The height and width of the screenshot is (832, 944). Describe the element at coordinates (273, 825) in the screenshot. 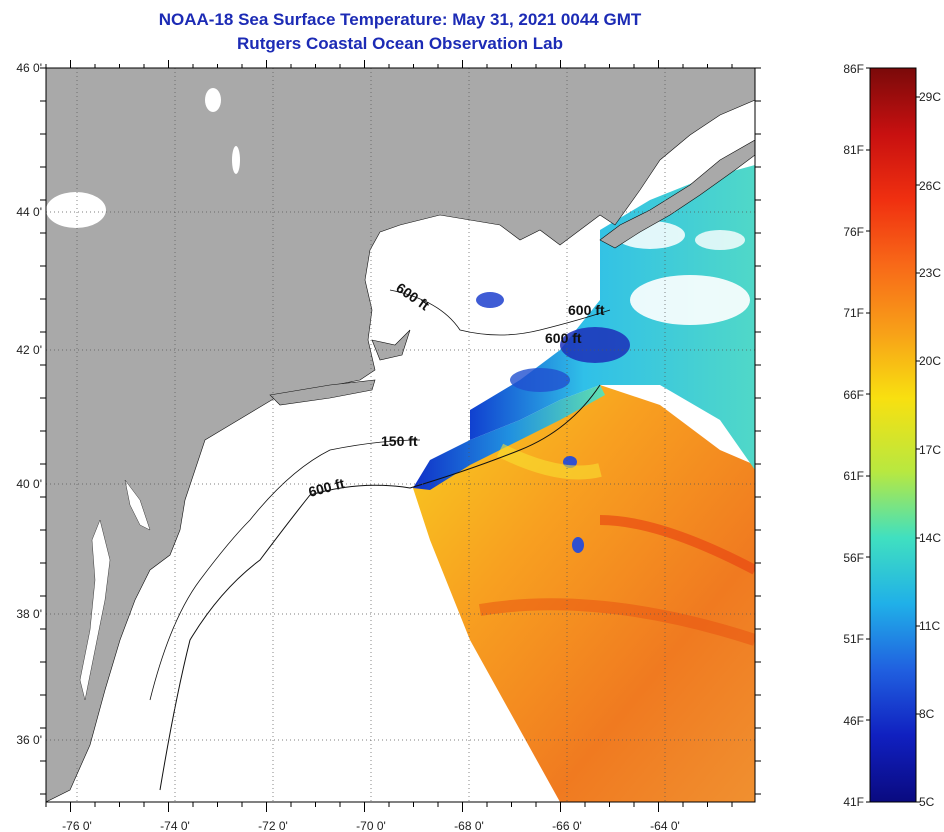

I see `lon-label: -72 0'` at that location.